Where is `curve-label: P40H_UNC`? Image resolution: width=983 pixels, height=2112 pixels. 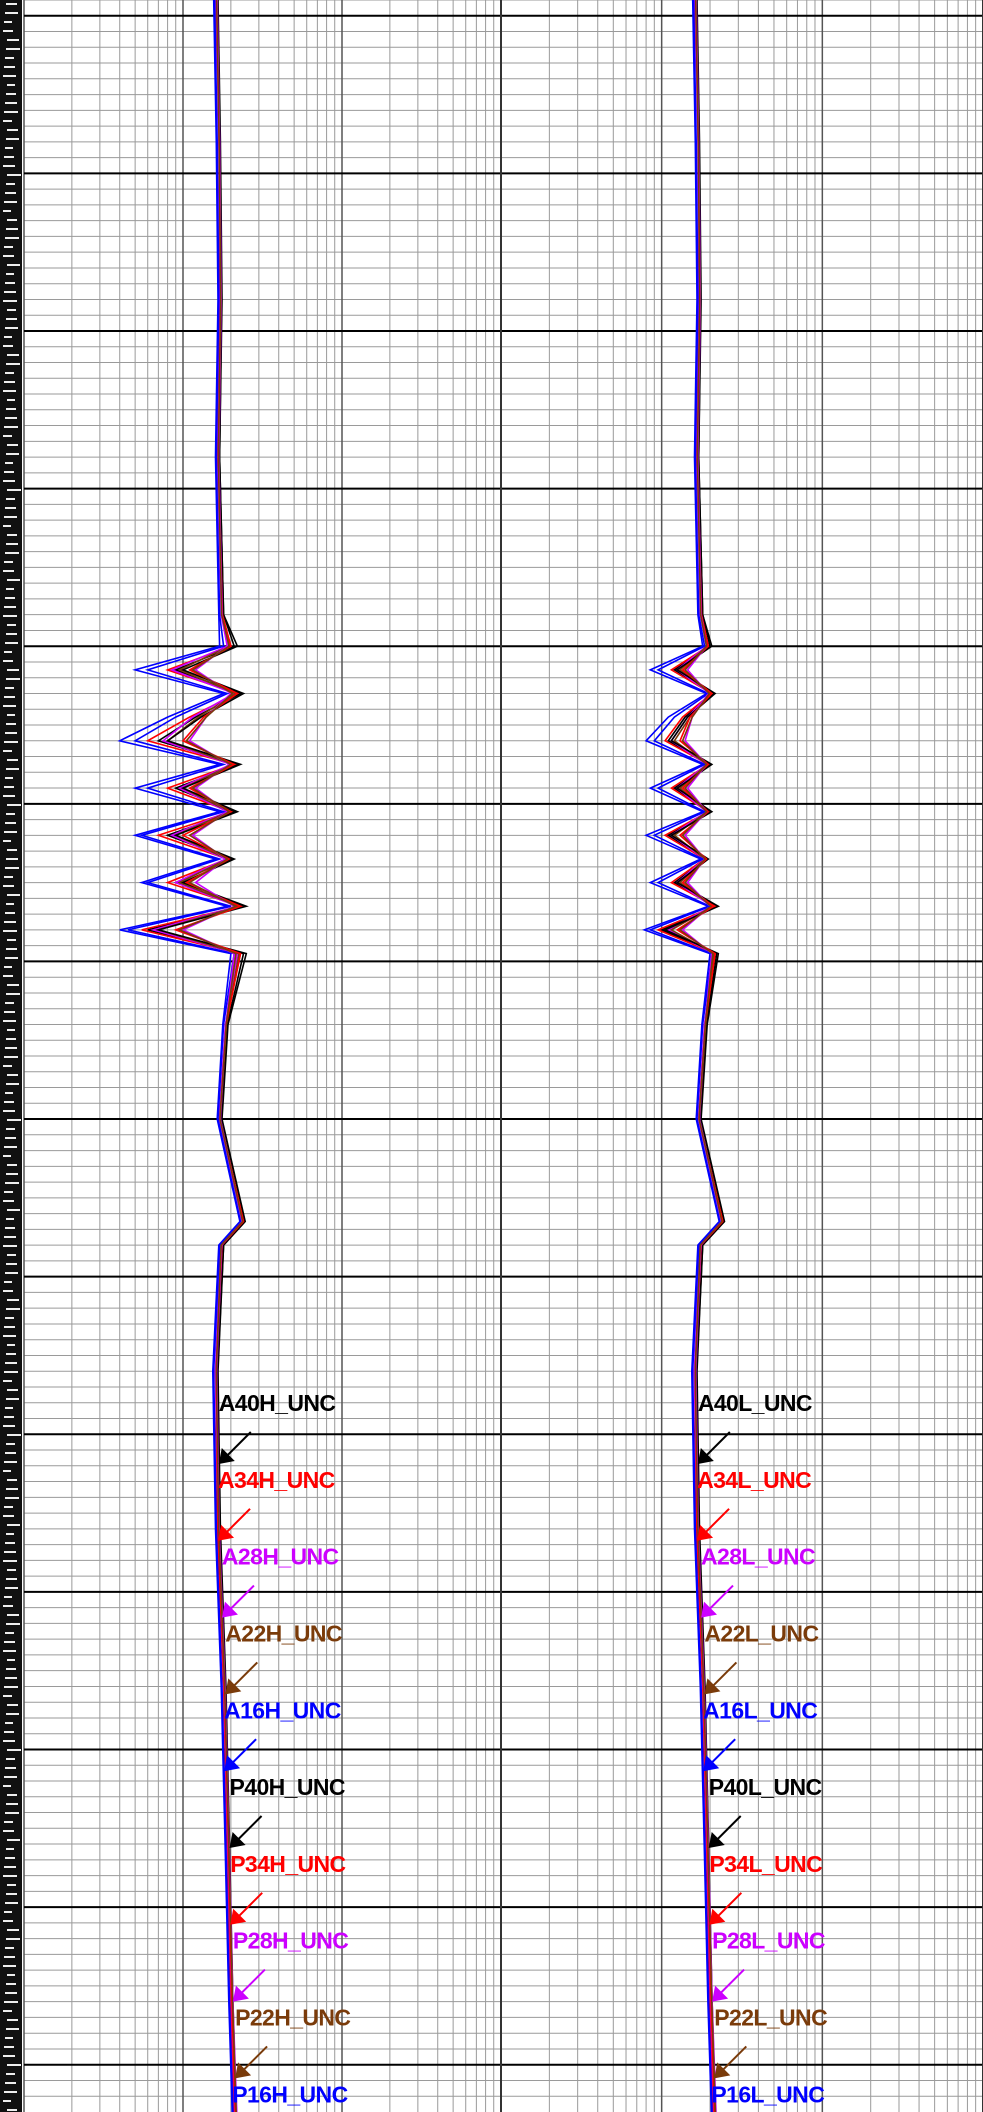 curve-label: P40H_UNC is located at coordinates (287, 1787).